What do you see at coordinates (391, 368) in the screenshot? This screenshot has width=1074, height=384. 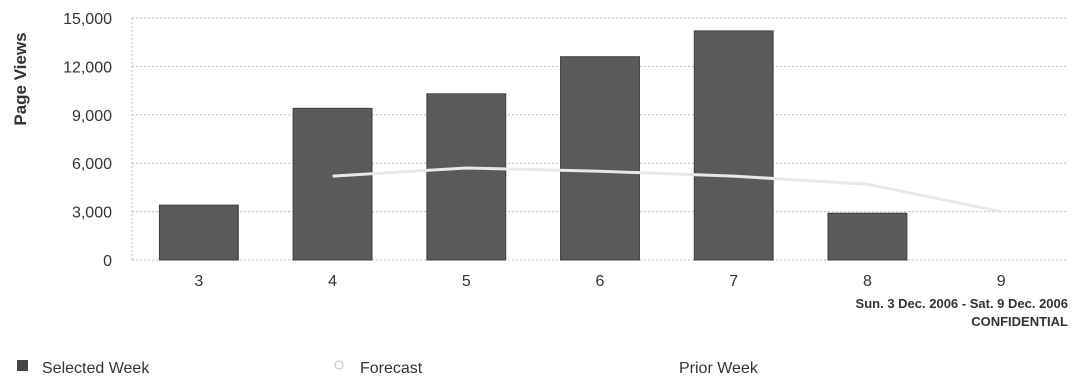 I see `legend-label-forecast: Forecast` at bounding box center [391, 368].